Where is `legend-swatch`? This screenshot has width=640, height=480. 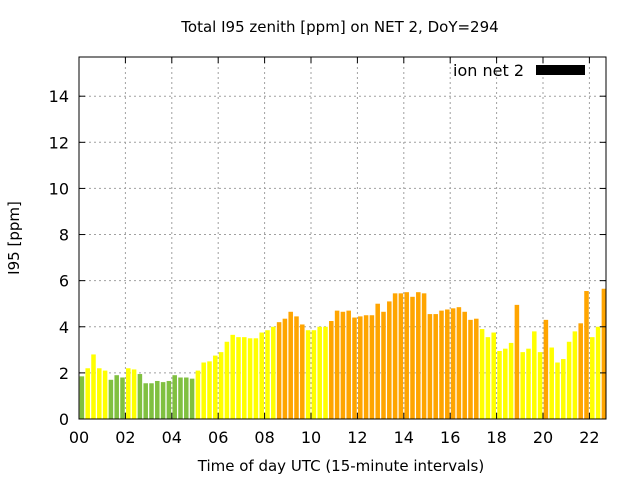
legend-swatch is located at coordinates (560, 70).